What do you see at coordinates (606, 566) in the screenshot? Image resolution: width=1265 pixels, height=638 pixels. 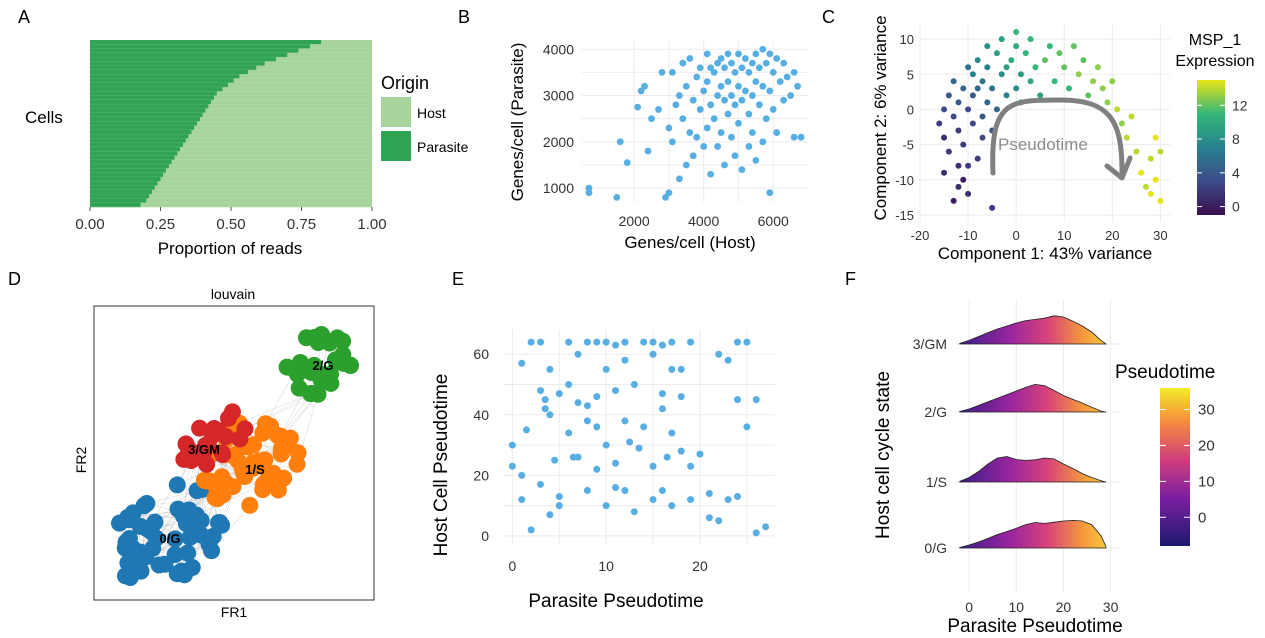 I see `x-tick-label: 10` at bounding box center [606, 566].